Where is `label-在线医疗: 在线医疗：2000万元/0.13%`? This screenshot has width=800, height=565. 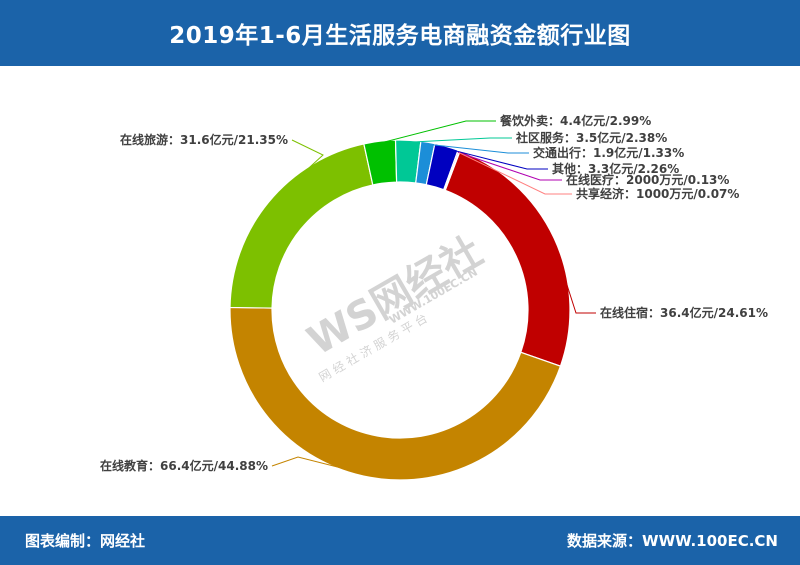 label-在线医疗: 在线医疗：2000万元/0.13% is located at coordinates (647, 179).